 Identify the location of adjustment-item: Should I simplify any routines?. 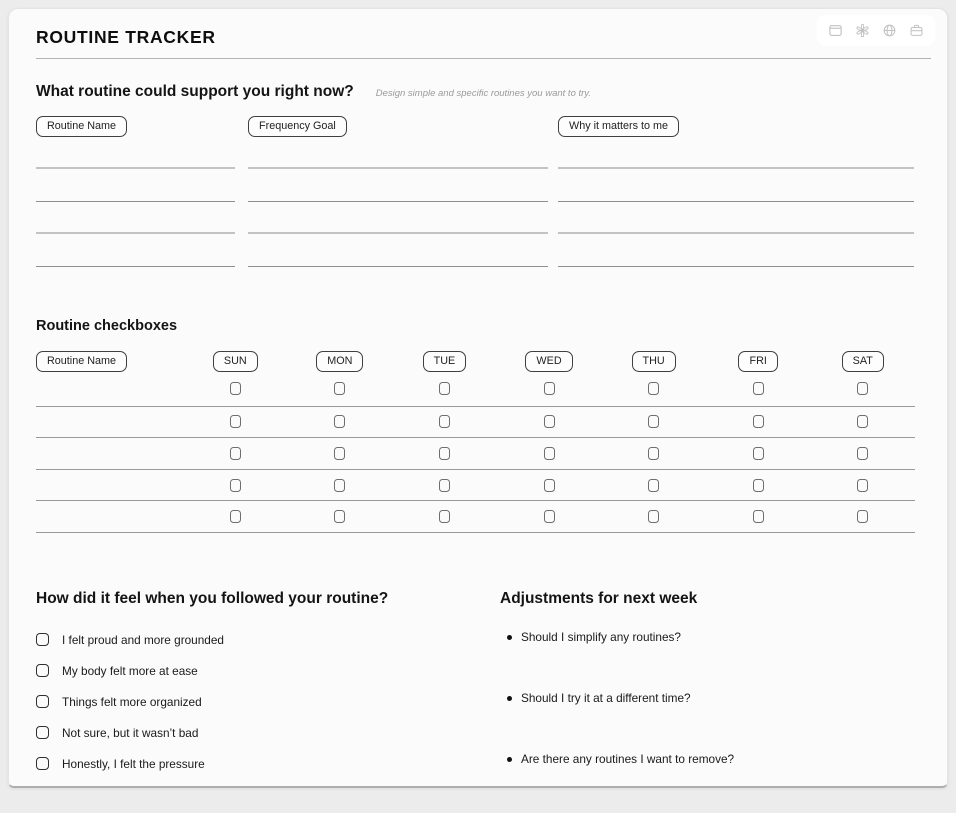
(723, 637).